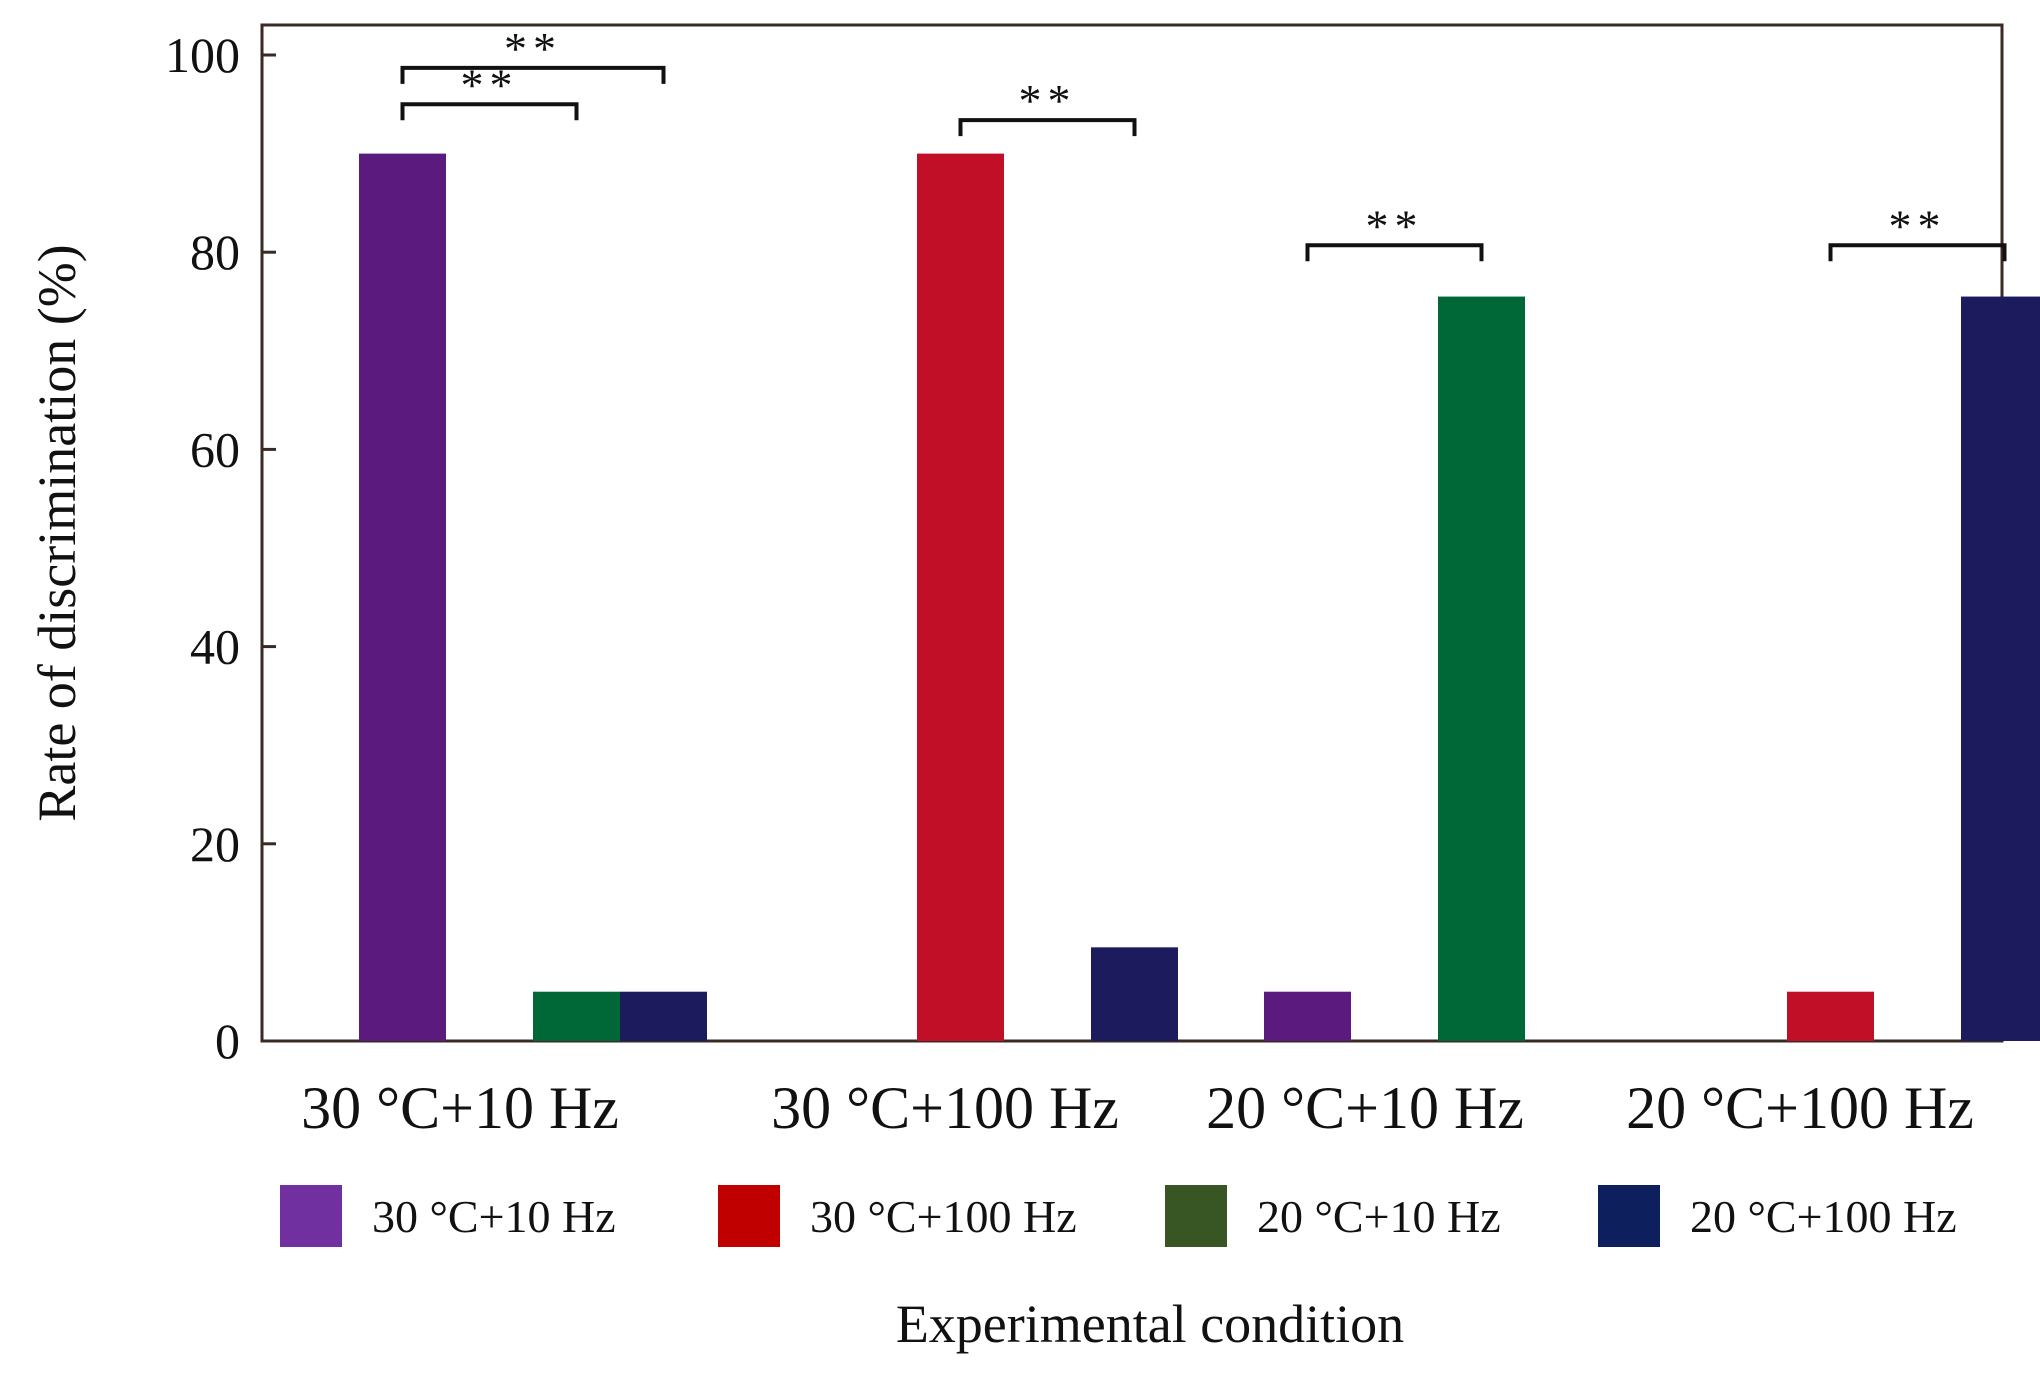 This screenshot has width=2040, height=1383. I want to click on y-axis-label: Rate of discrimination (%), so click(57, 532).